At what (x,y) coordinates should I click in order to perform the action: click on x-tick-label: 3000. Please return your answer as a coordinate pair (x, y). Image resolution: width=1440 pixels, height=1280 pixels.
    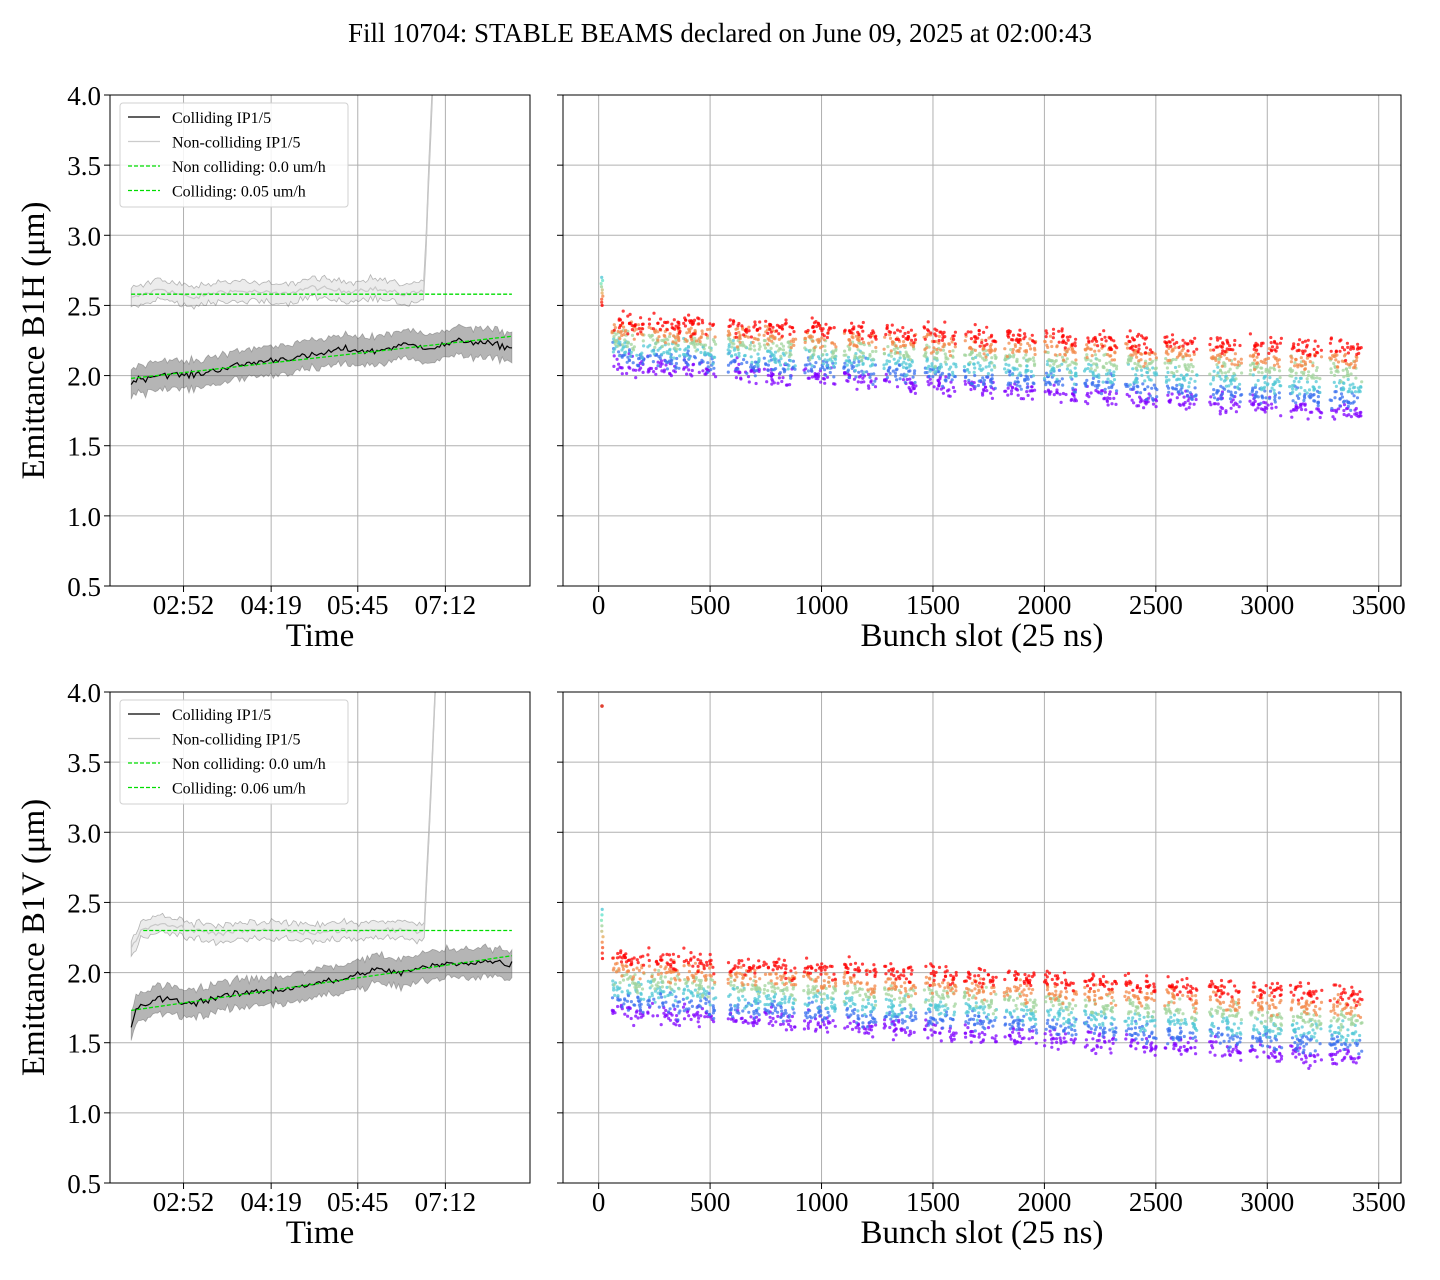
    Looking at the image, I should click on (1267, 1202).